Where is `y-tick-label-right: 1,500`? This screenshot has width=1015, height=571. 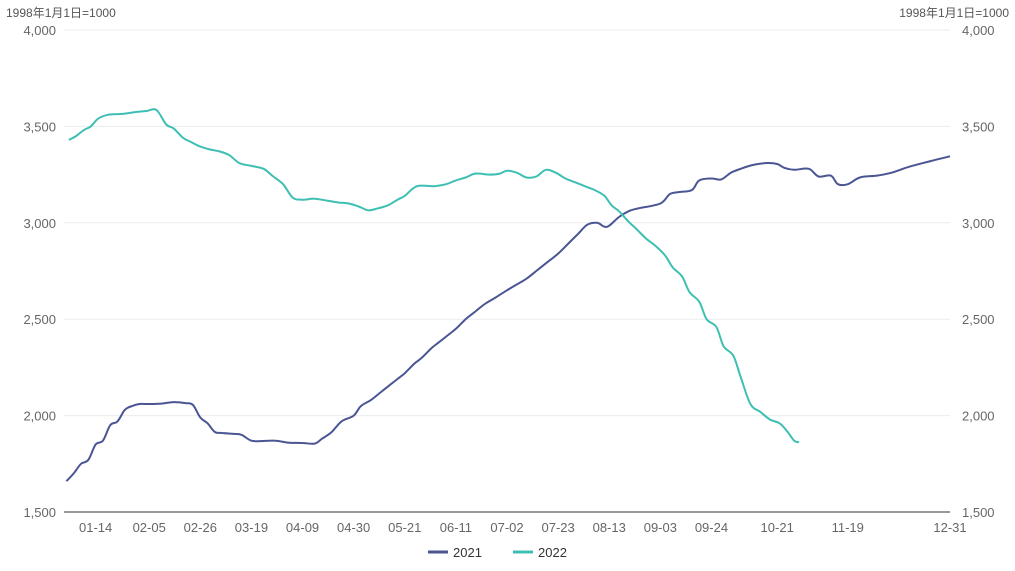 y-tick-label-right: 1,500 is located at coordinates (978, 512).